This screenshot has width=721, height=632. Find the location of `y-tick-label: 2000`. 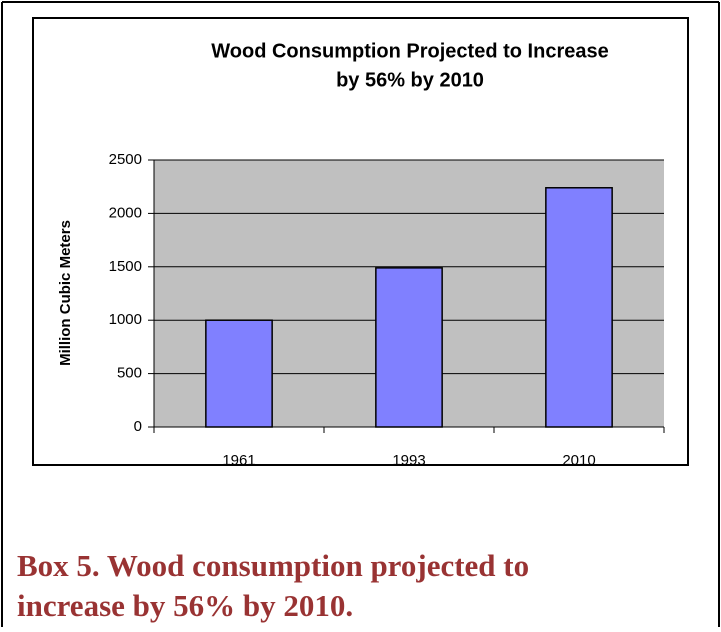

y-tick-label: 2000 is located at coordinates (125, 212).